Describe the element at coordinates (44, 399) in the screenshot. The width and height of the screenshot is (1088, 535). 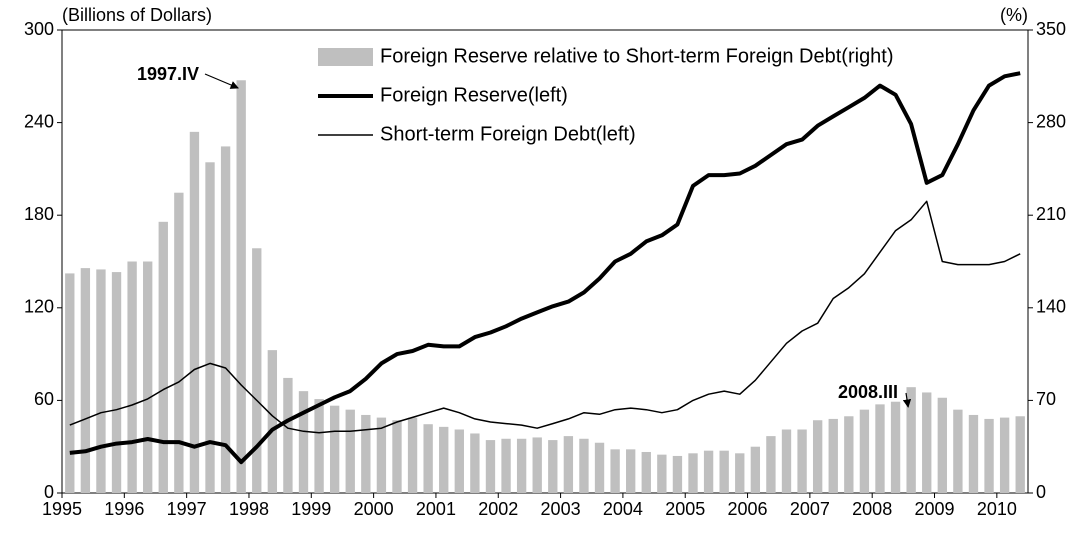
I see `y-tick-label: 60` at that location.